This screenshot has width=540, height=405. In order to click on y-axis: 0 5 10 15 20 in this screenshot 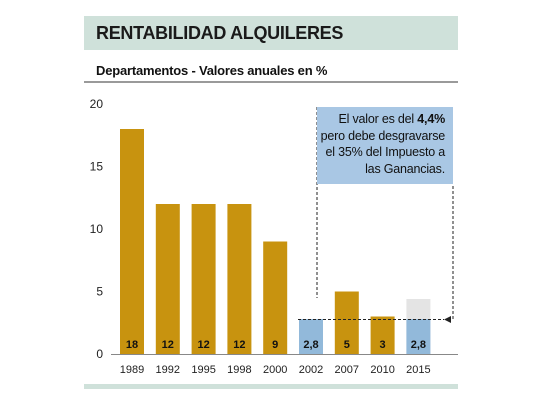, I will do `click(97, 229)`.